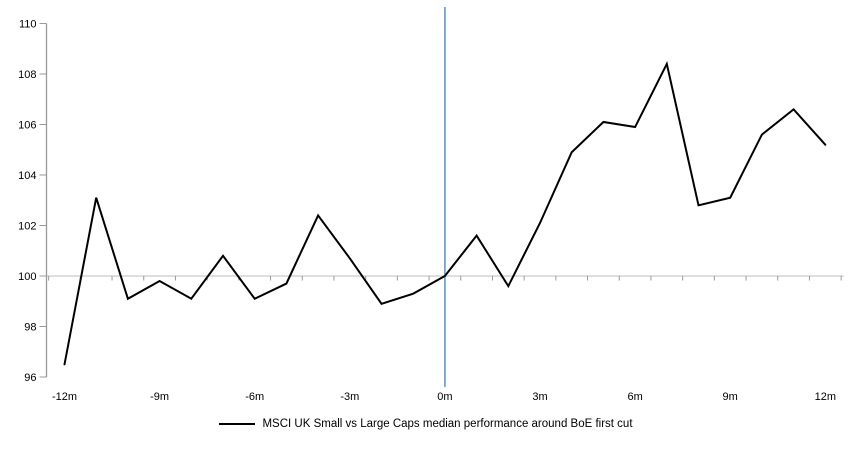 The image size is (852, 450). I want to click on legend-line-swatch, so click(237, 424).